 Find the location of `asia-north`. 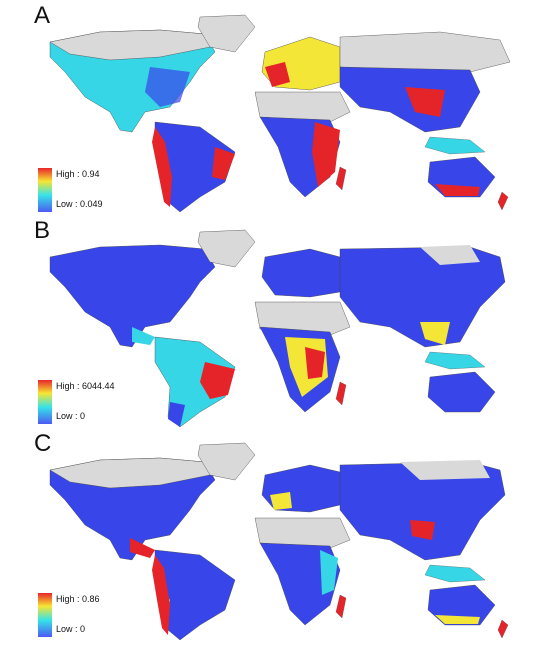

asia-north is located at coordinates (425, 52).